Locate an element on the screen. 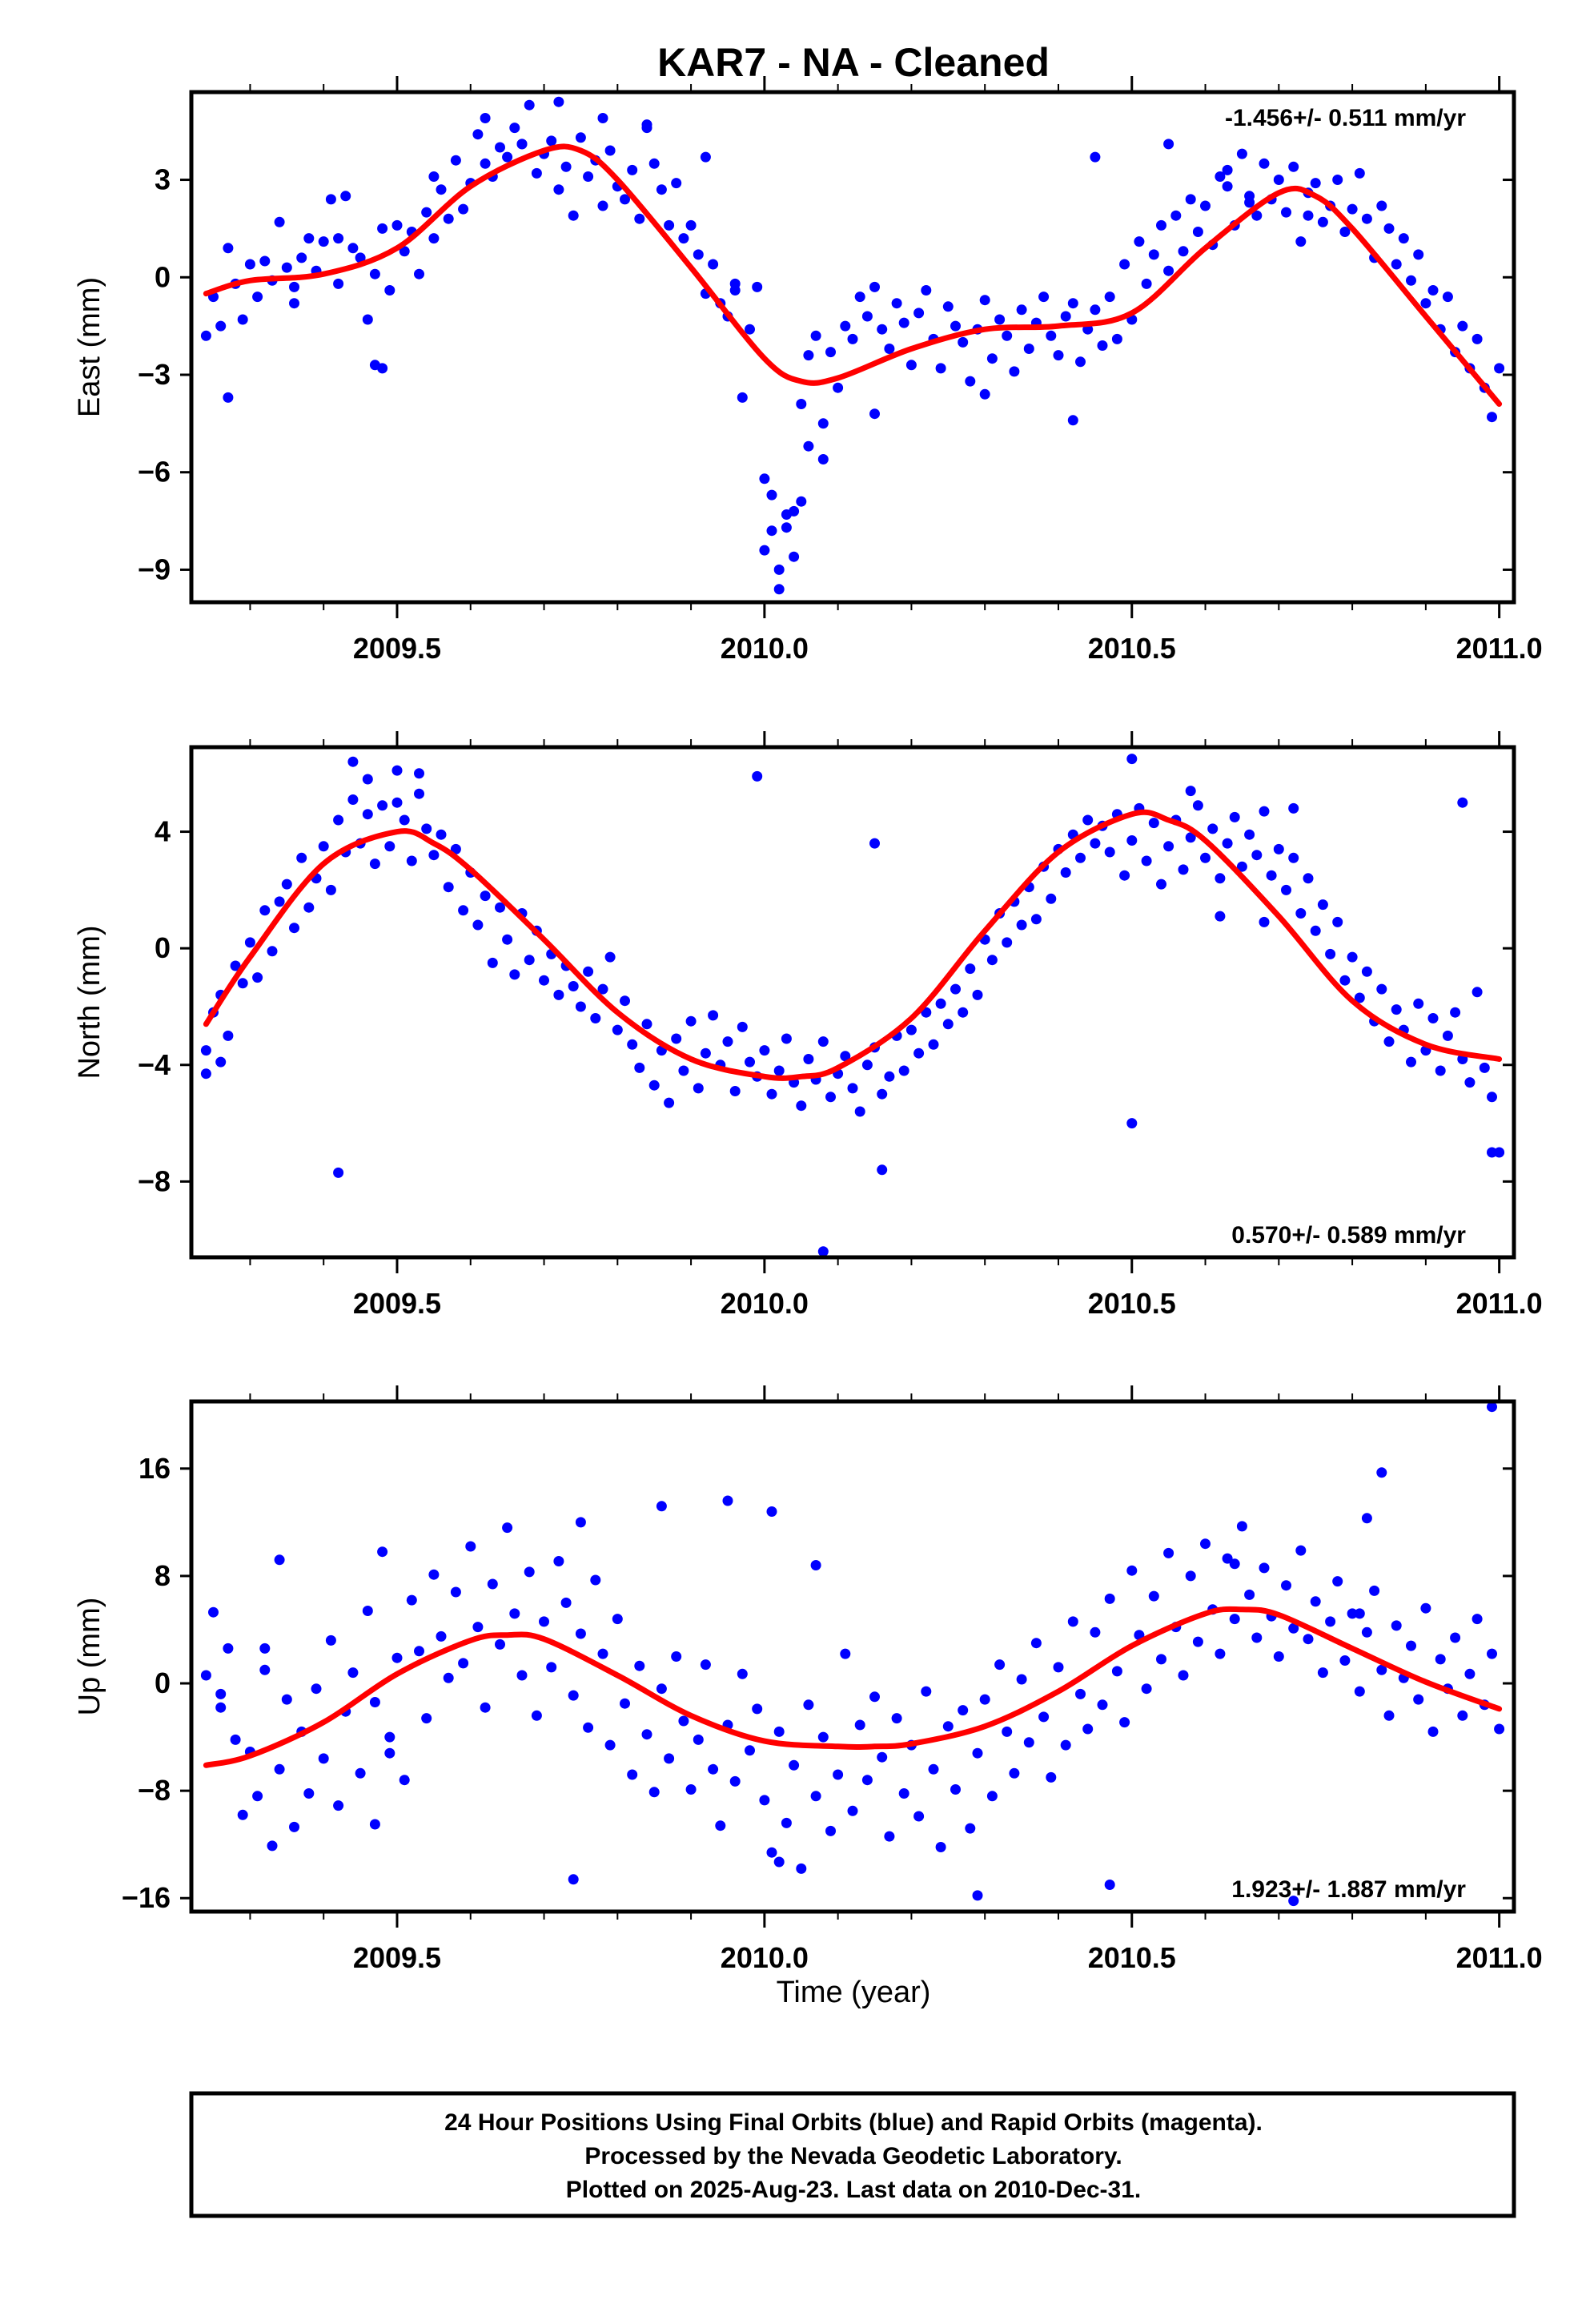 The width and height of the screenshot is (1594, 2324). footer-frame is located at coordinates (852, 2154).